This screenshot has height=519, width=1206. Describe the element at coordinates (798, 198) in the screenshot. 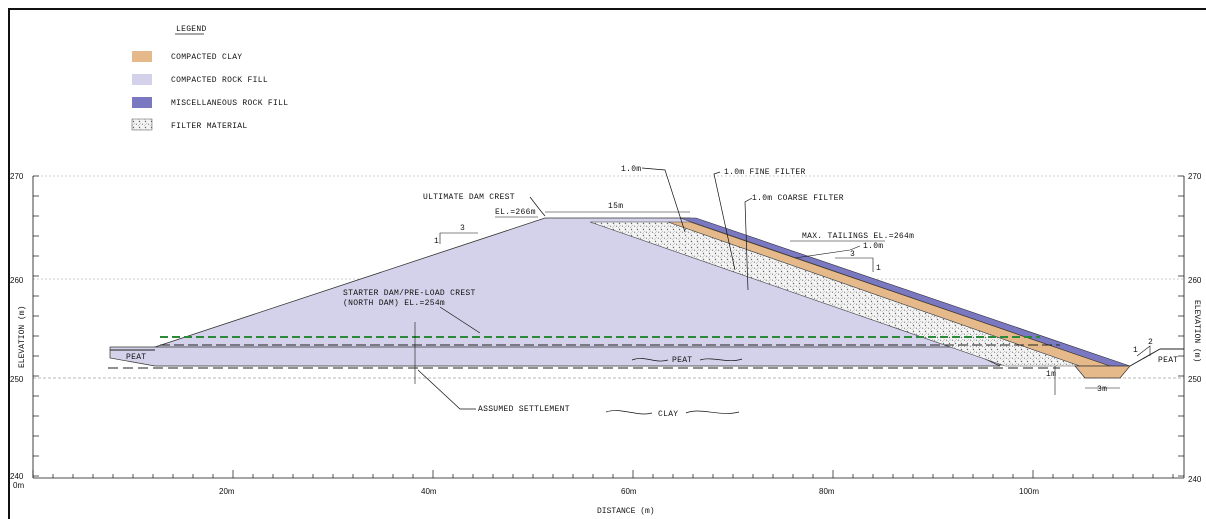

I see `coarse-filter-label: 1.0m COARSE FILTER` at that location.